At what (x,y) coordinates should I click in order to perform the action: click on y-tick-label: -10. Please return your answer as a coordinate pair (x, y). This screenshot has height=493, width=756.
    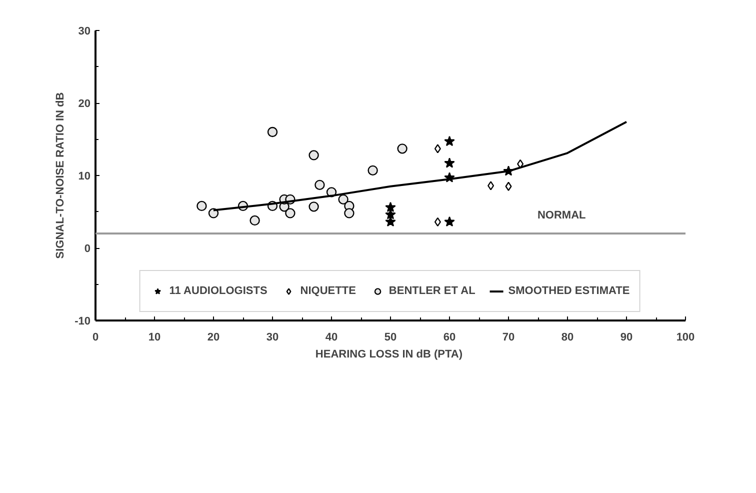
    Looking at the image, I should click on (82, 322).